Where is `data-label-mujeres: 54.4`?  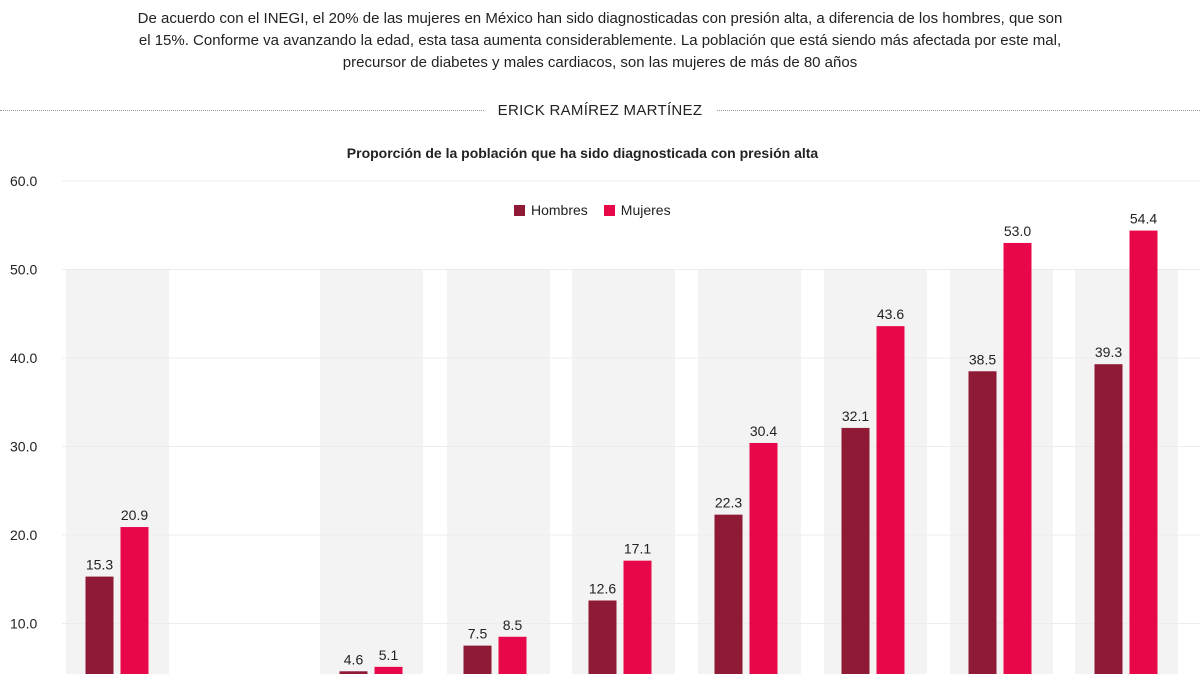
data-label-mujeres: 54.4 is located at coordinates (1143, 219).